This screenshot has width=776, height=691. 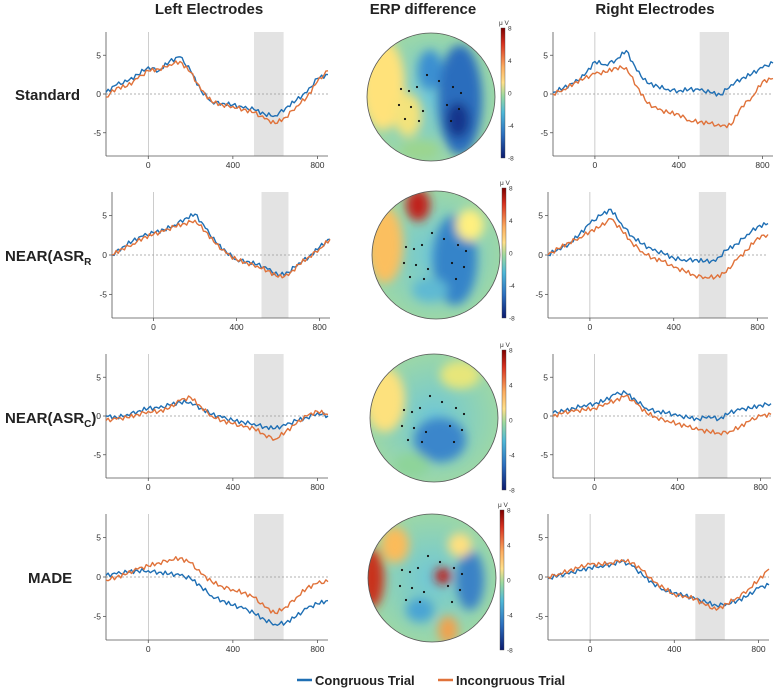 What do you see at coordinates (656, 423) in the screenshot?
I see `panel-near-asr-c-right: -5 0 5 0 400 800` at bounding box center [656, 423].